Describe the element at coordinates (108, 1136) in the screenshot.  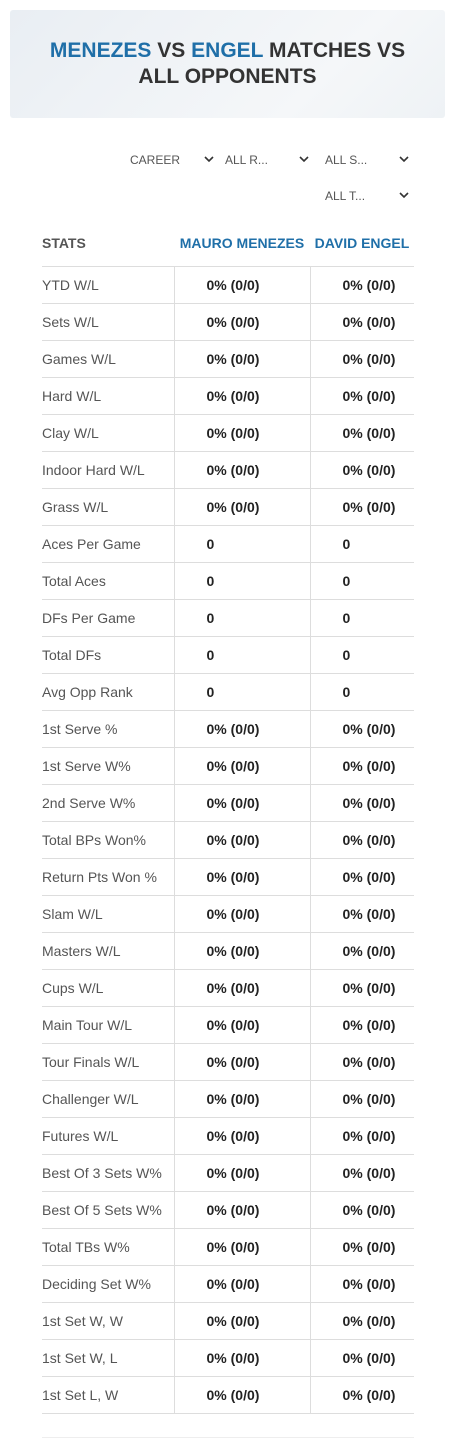
I see `stat-label: Futures W/L` at that location.